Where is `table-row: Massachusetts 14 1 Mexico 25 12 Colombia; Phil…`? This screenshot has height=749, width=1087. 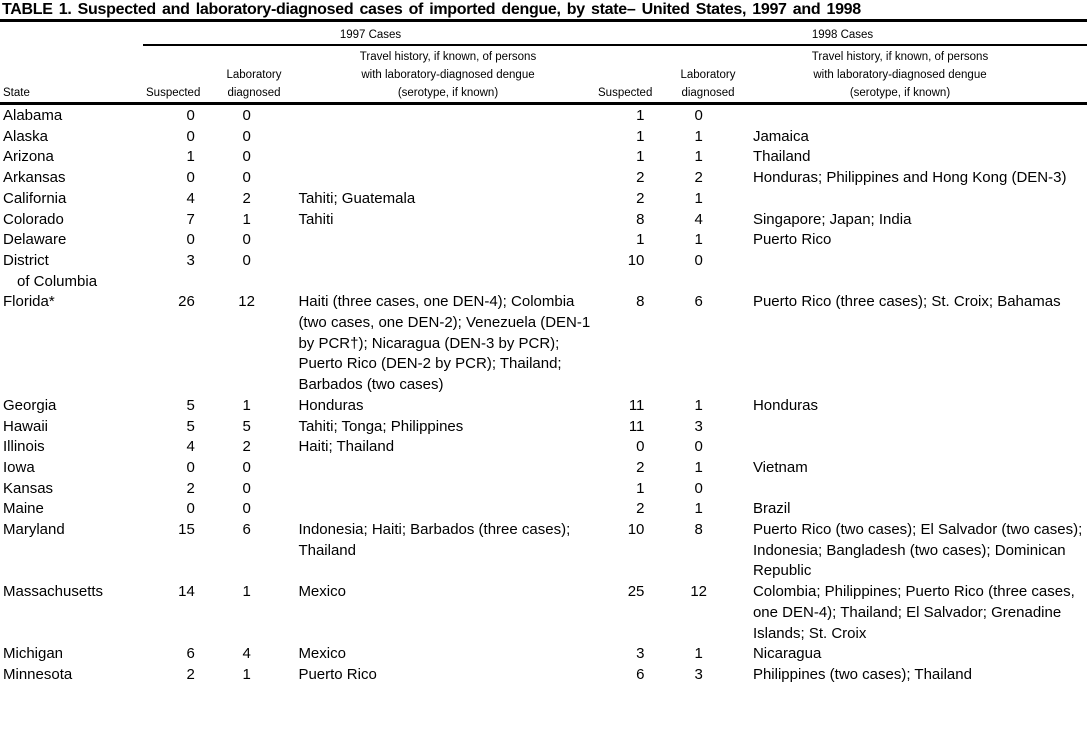 table-row: Massachusetts 14 1 Mexico 25 12 Colombia; Phil… is located at coordinates (543, 613).